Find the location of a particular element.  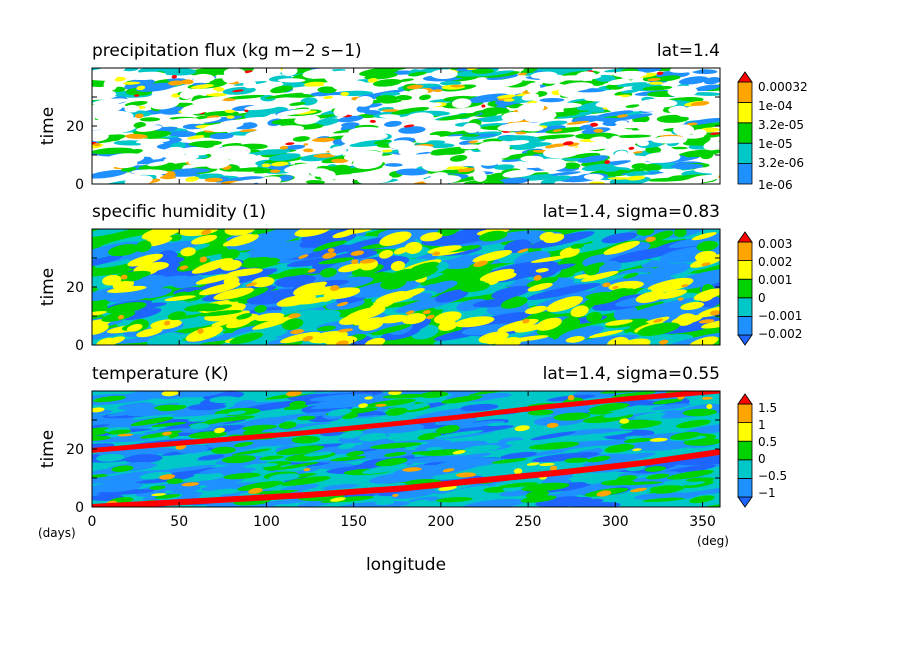

y-axis-label: time is located at coordinates (48, 126).